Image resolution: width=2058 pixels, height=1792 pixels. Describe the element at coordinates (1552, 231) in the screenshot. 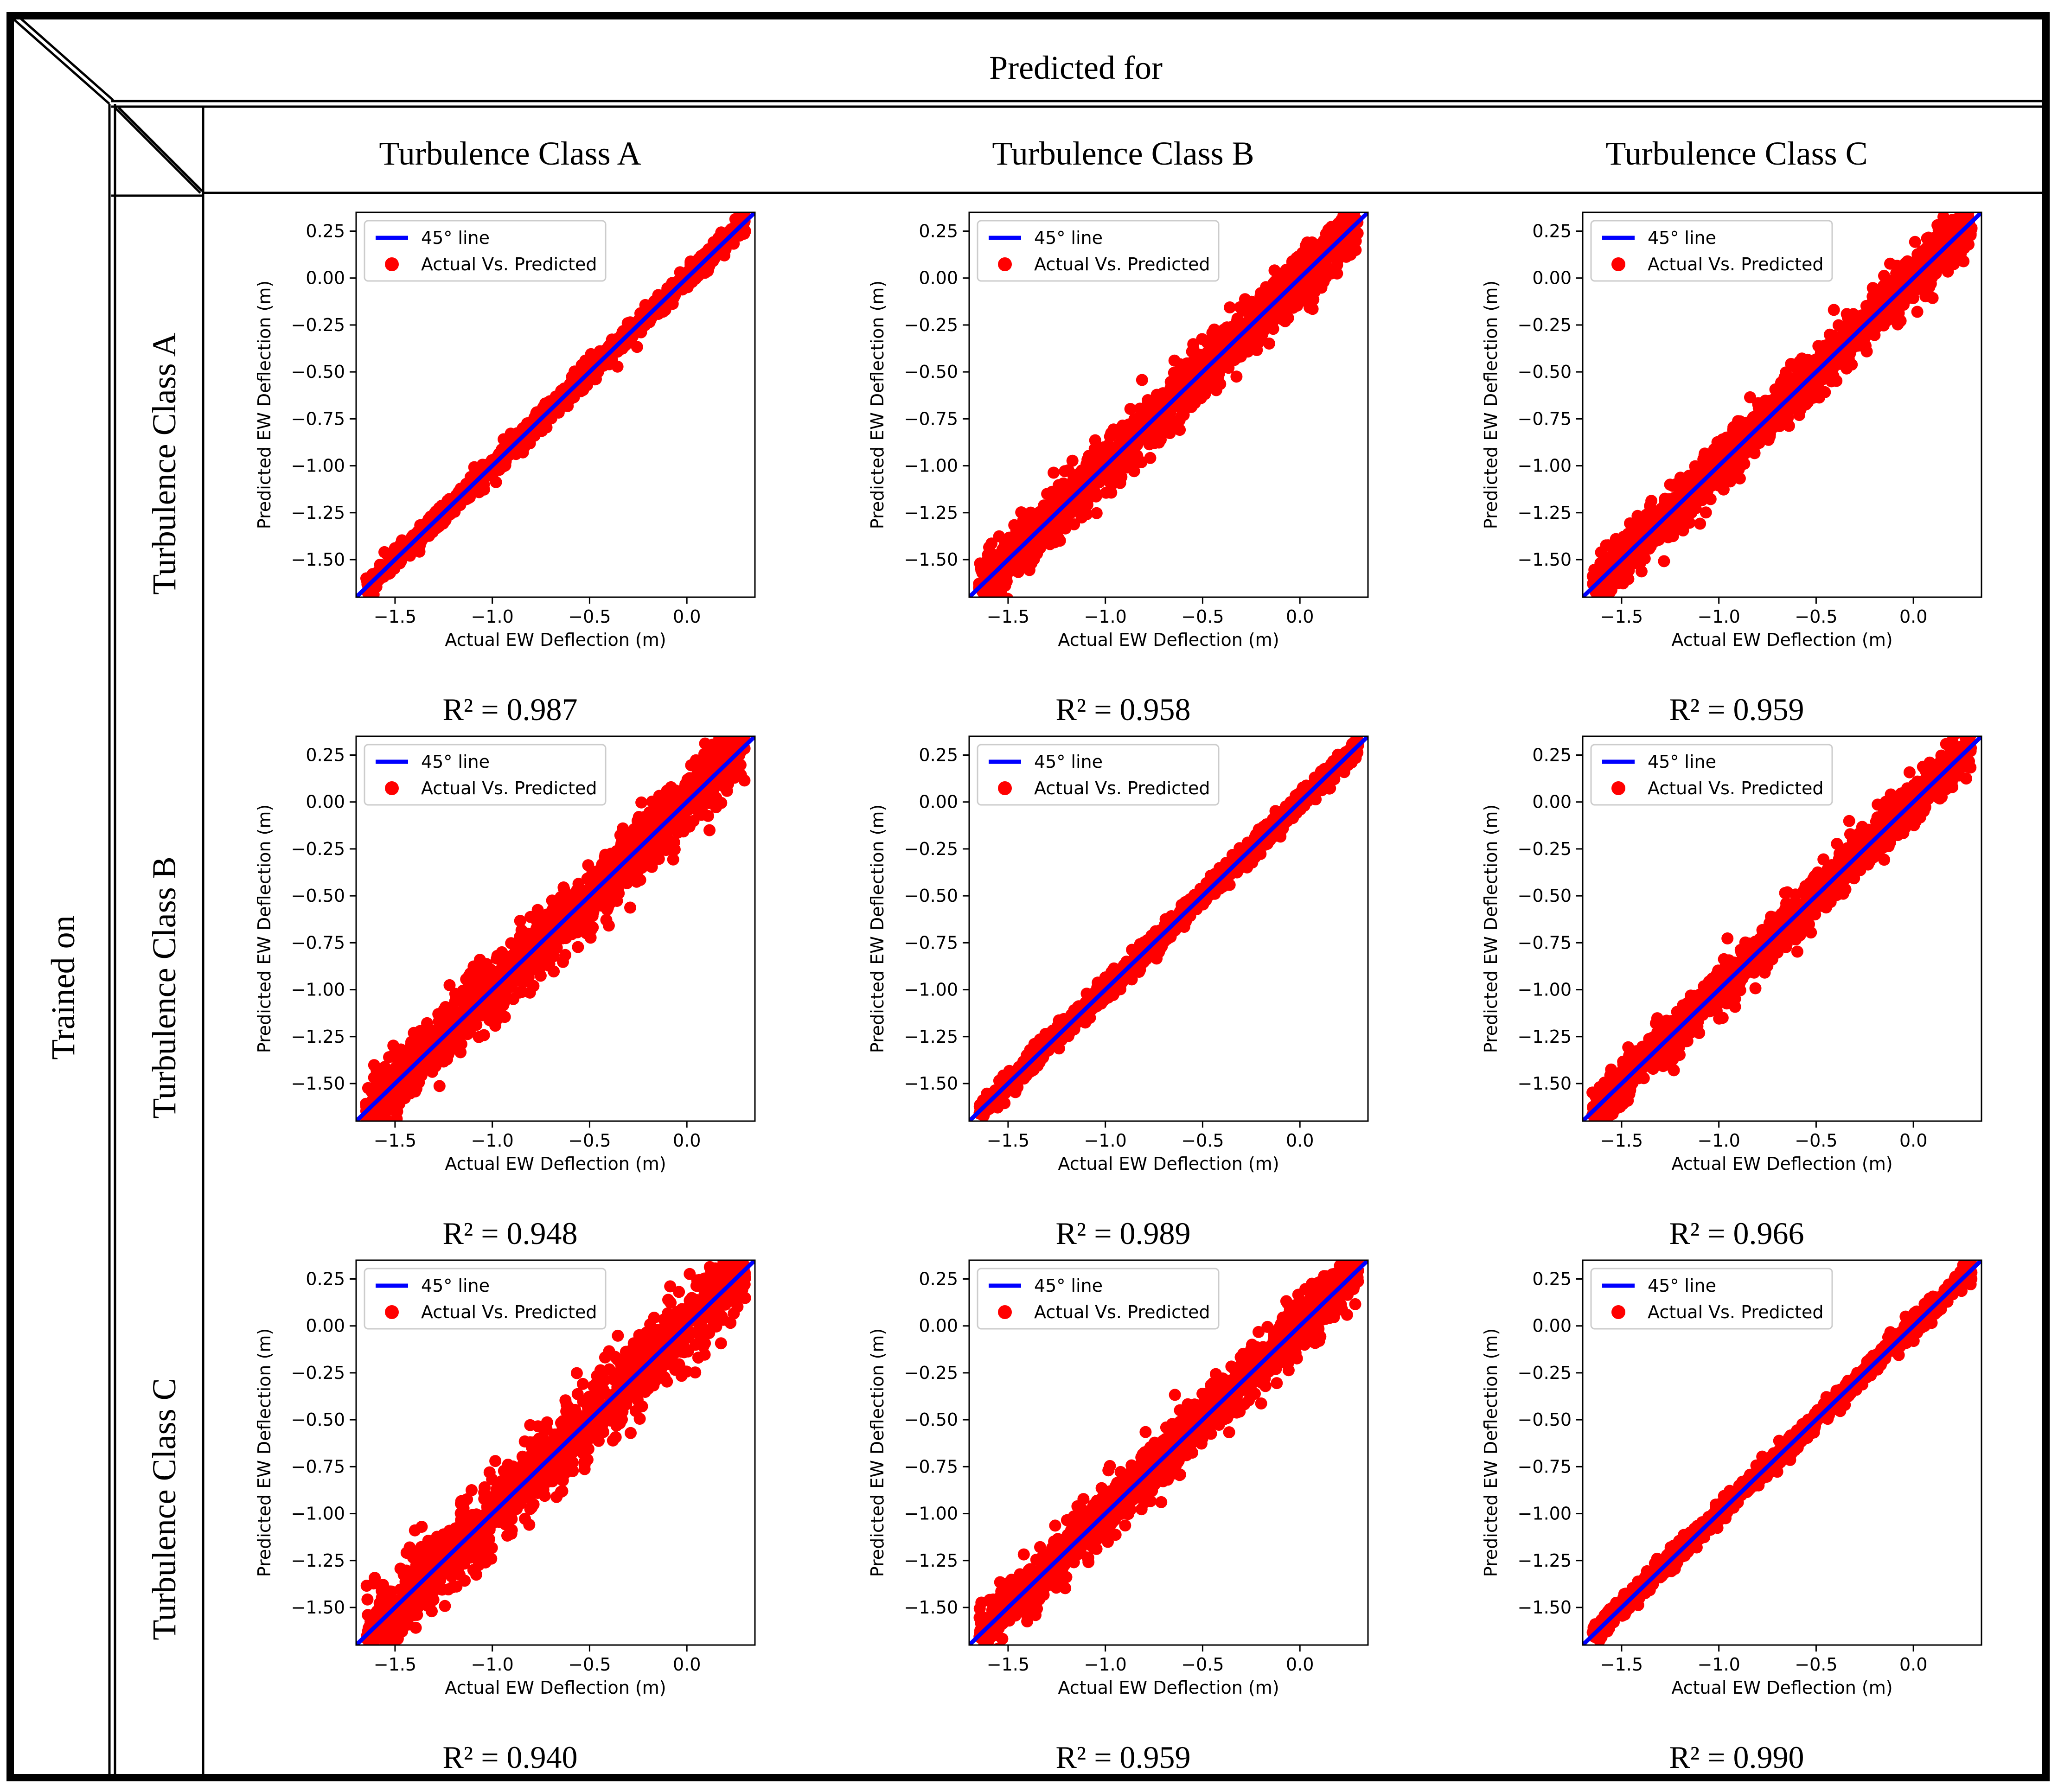

I see `y-tick-label: 0.25` at that location.